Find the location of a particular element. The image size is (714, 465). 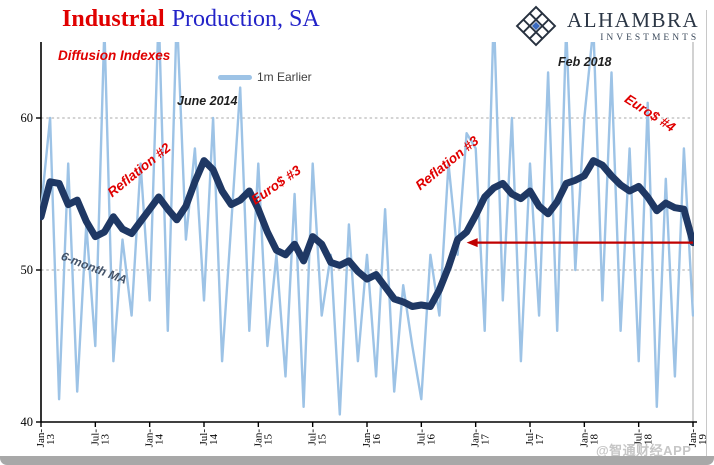

logo-name: ALHAMBRA is located at coordinates (633, 19).